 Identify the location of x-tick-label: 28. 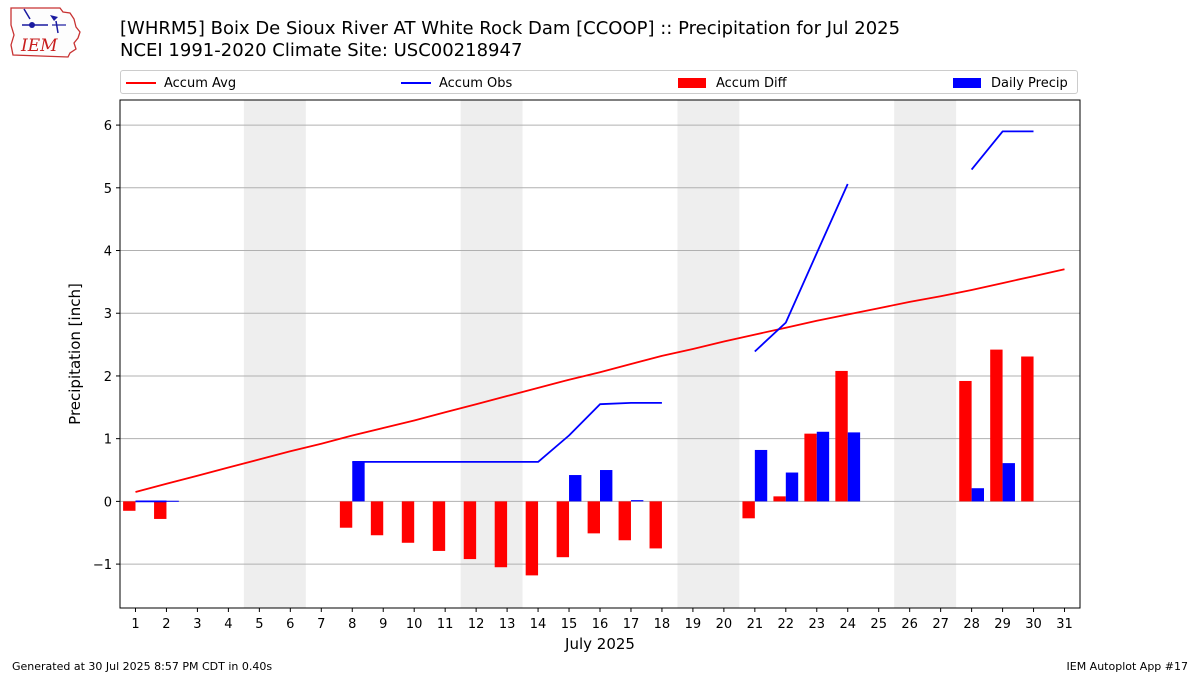
(971, 624).